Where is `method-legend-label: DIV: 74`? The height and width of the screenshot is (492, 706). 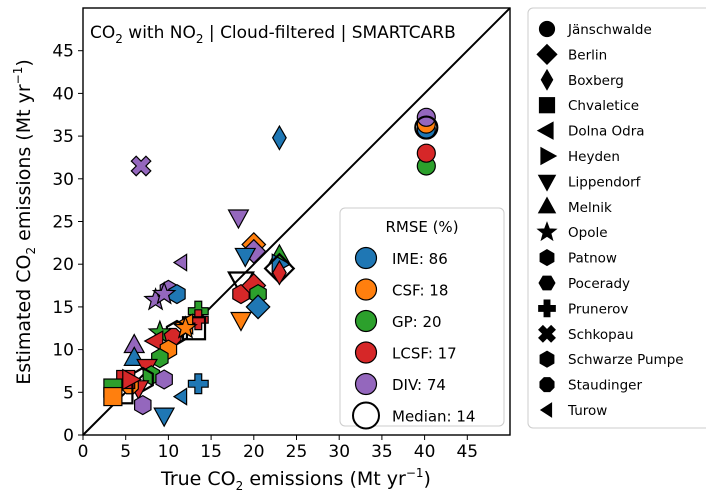 method-legend-label: DIV: 74 is located at coordinates (419, 385).